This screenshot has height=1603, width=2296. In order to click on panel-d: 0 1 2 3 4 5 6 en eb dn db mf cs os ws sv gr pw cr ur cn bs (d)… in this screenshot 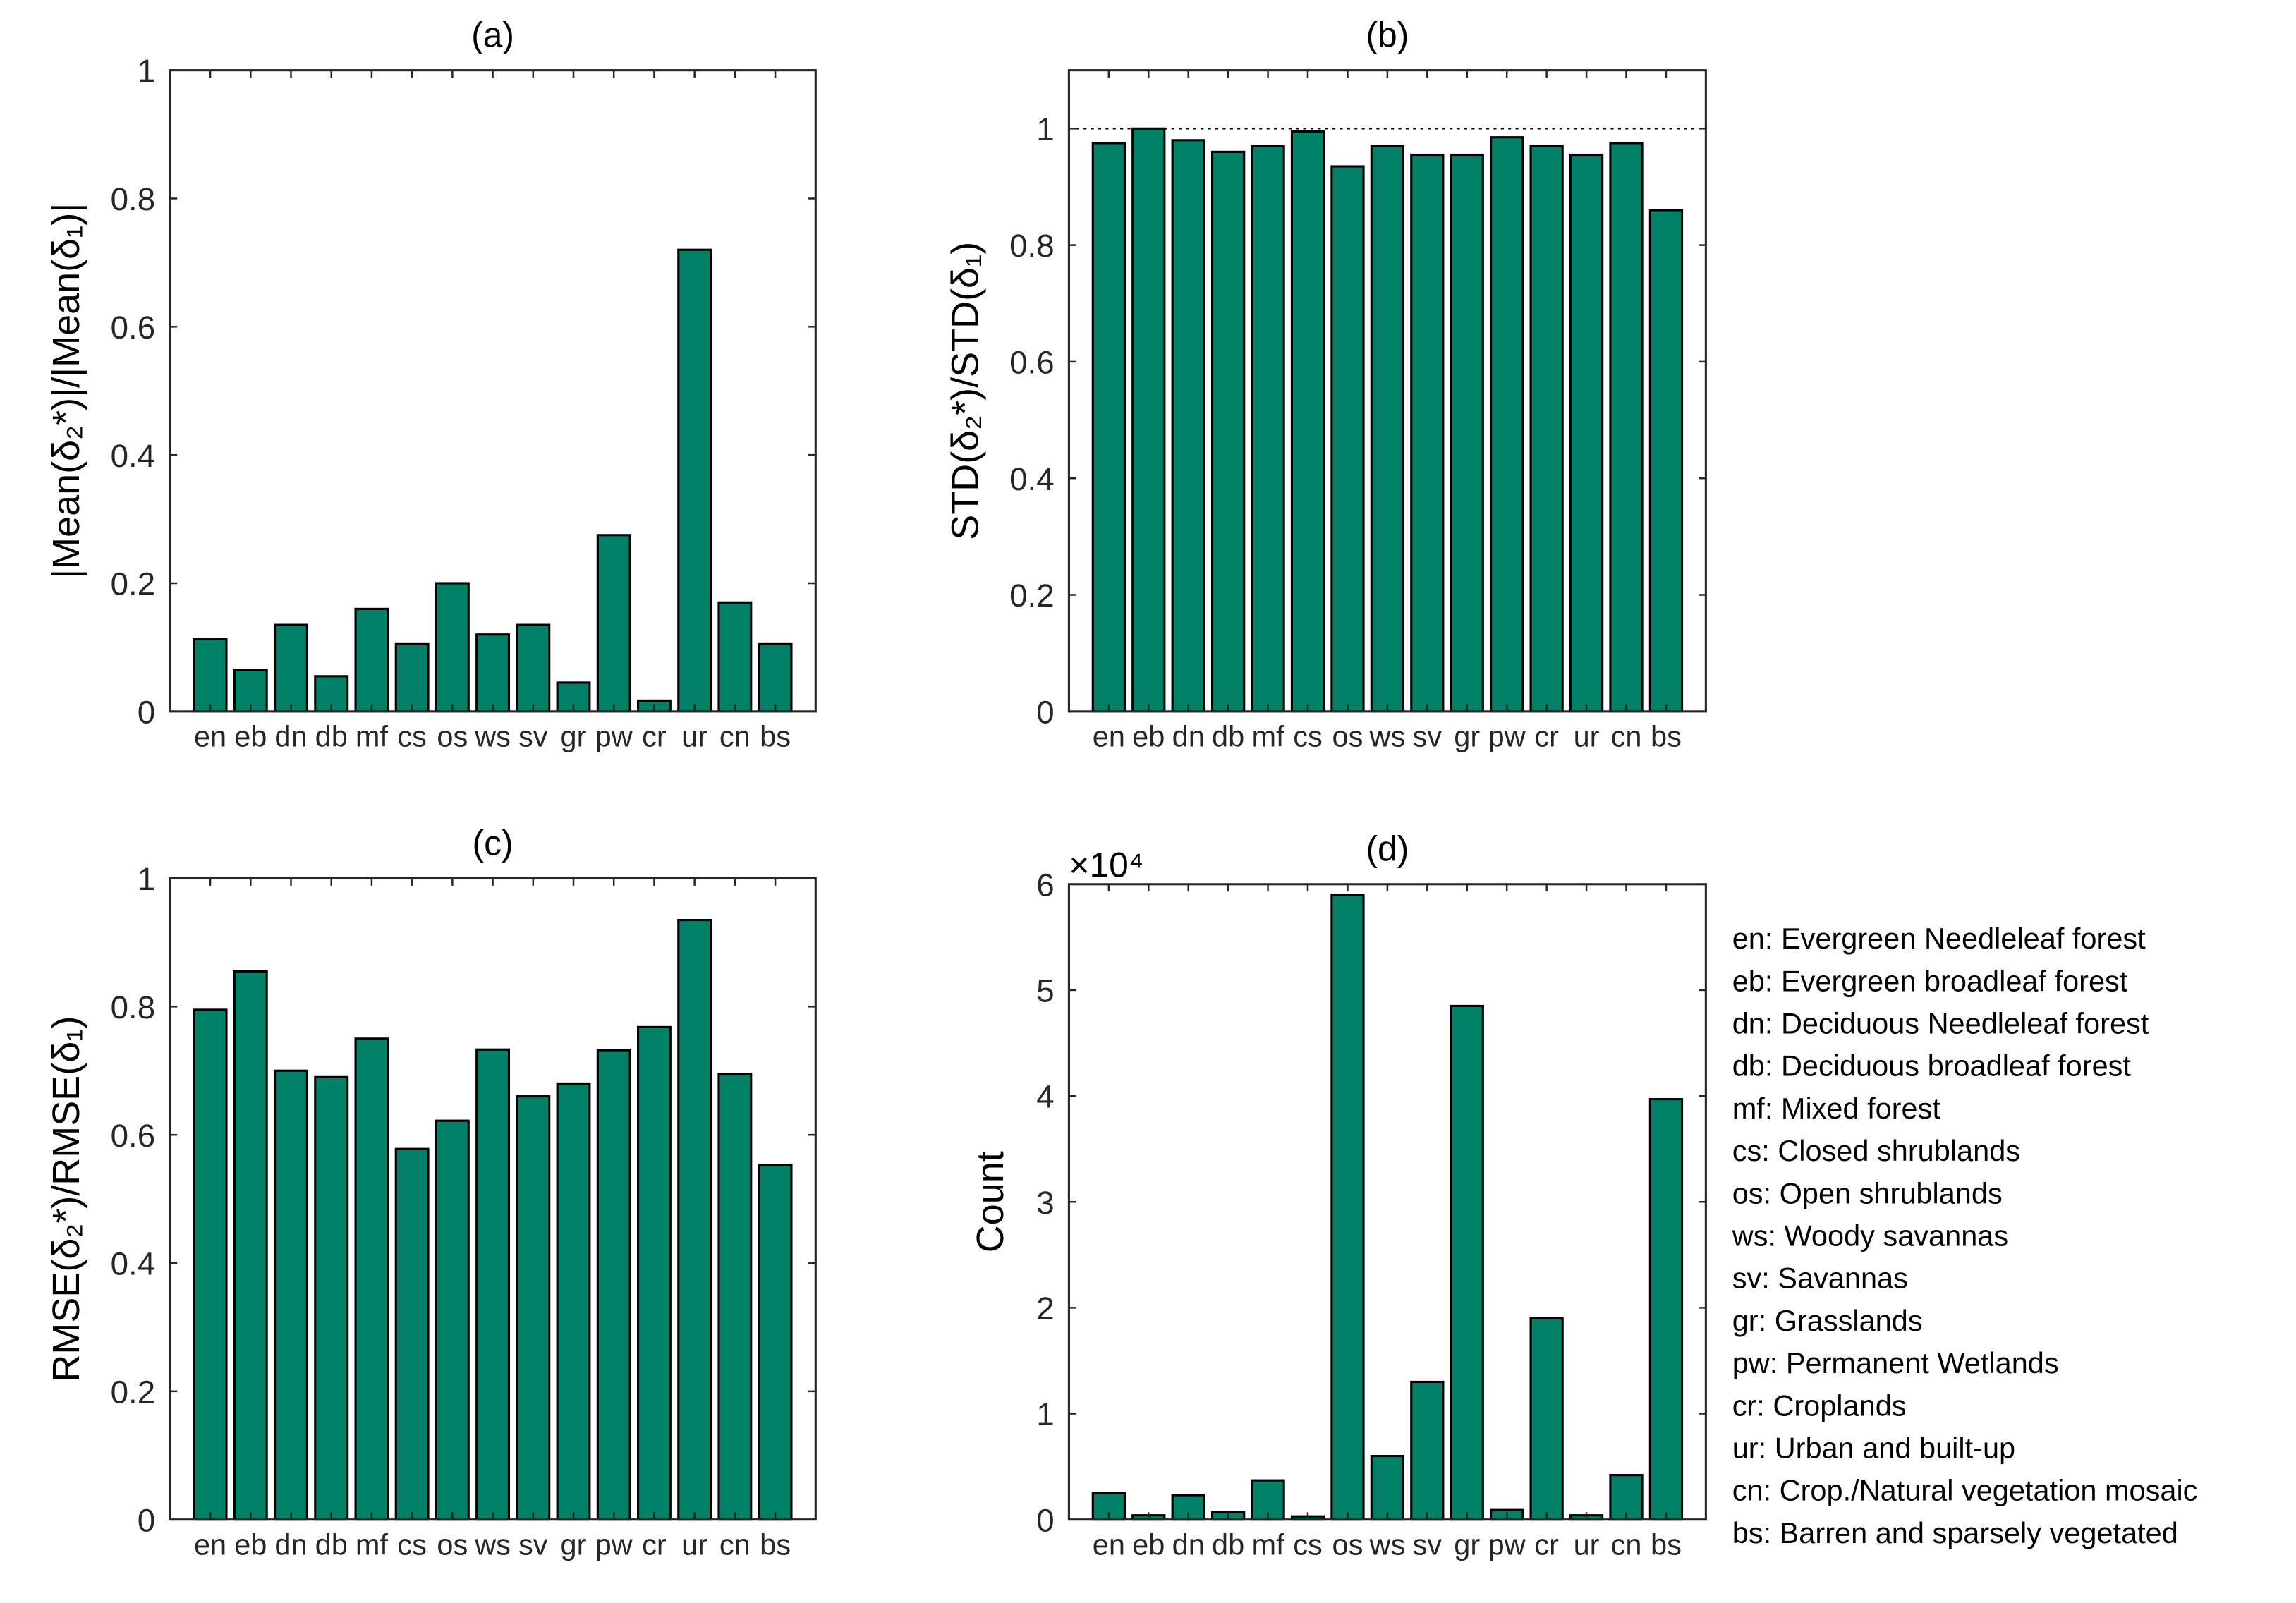, I will do `click(1338, 1195)`.